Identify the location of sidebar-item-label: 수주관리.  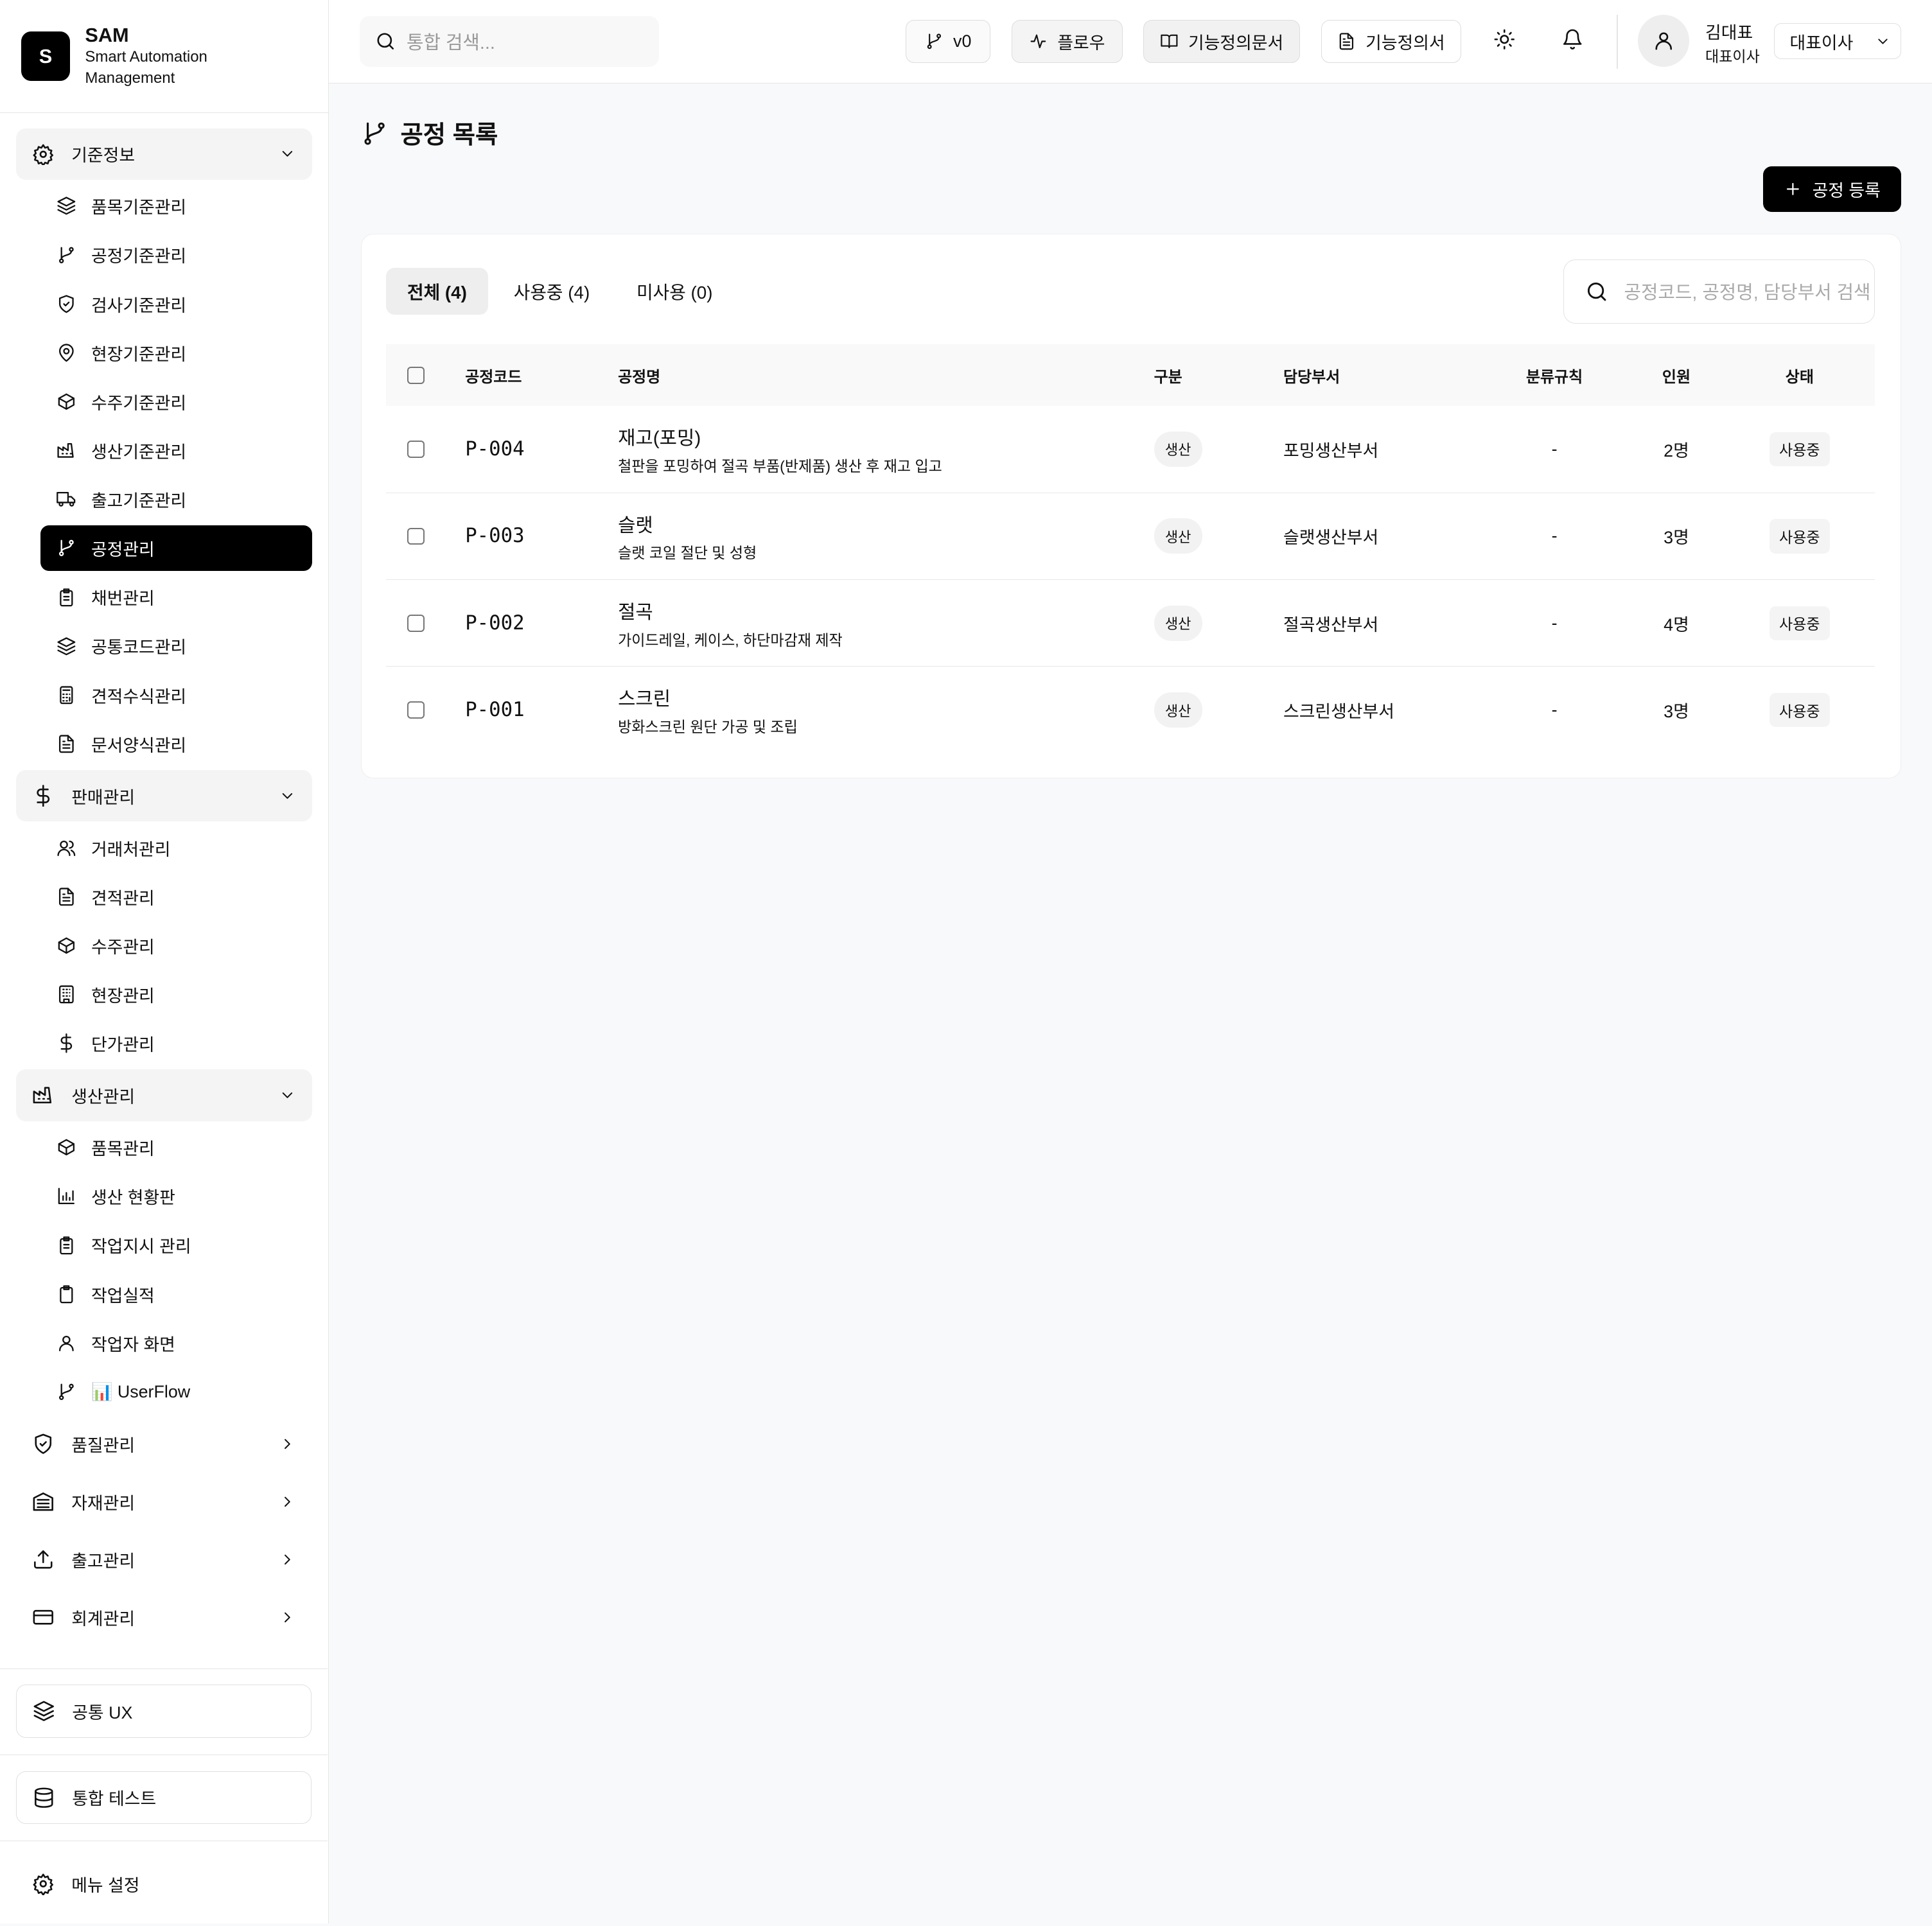
(123, 947).